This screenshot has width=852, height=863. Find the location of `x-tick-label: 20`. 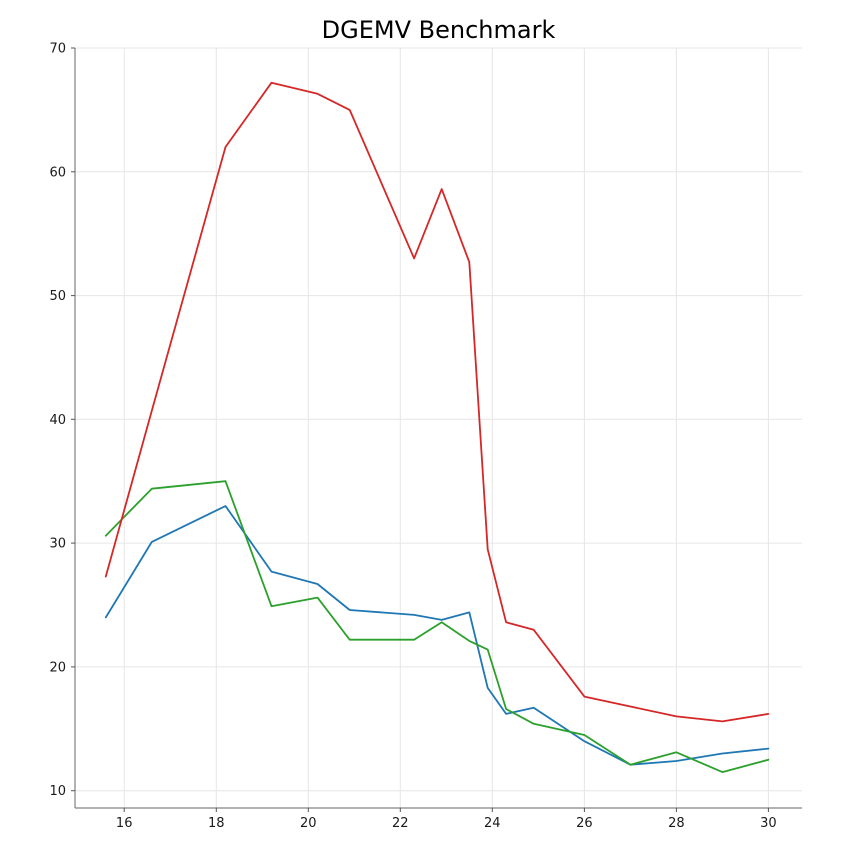

x-tick-label: 20 is located at coordinates (308, 823).